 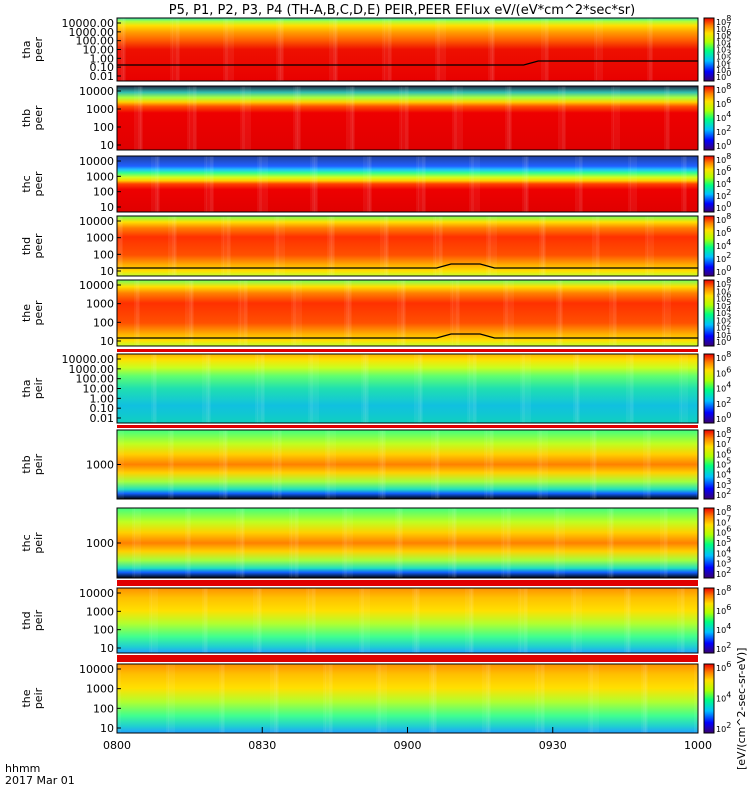 I want to click on spectrogram-thd-peer, so click(x=407, y=246).